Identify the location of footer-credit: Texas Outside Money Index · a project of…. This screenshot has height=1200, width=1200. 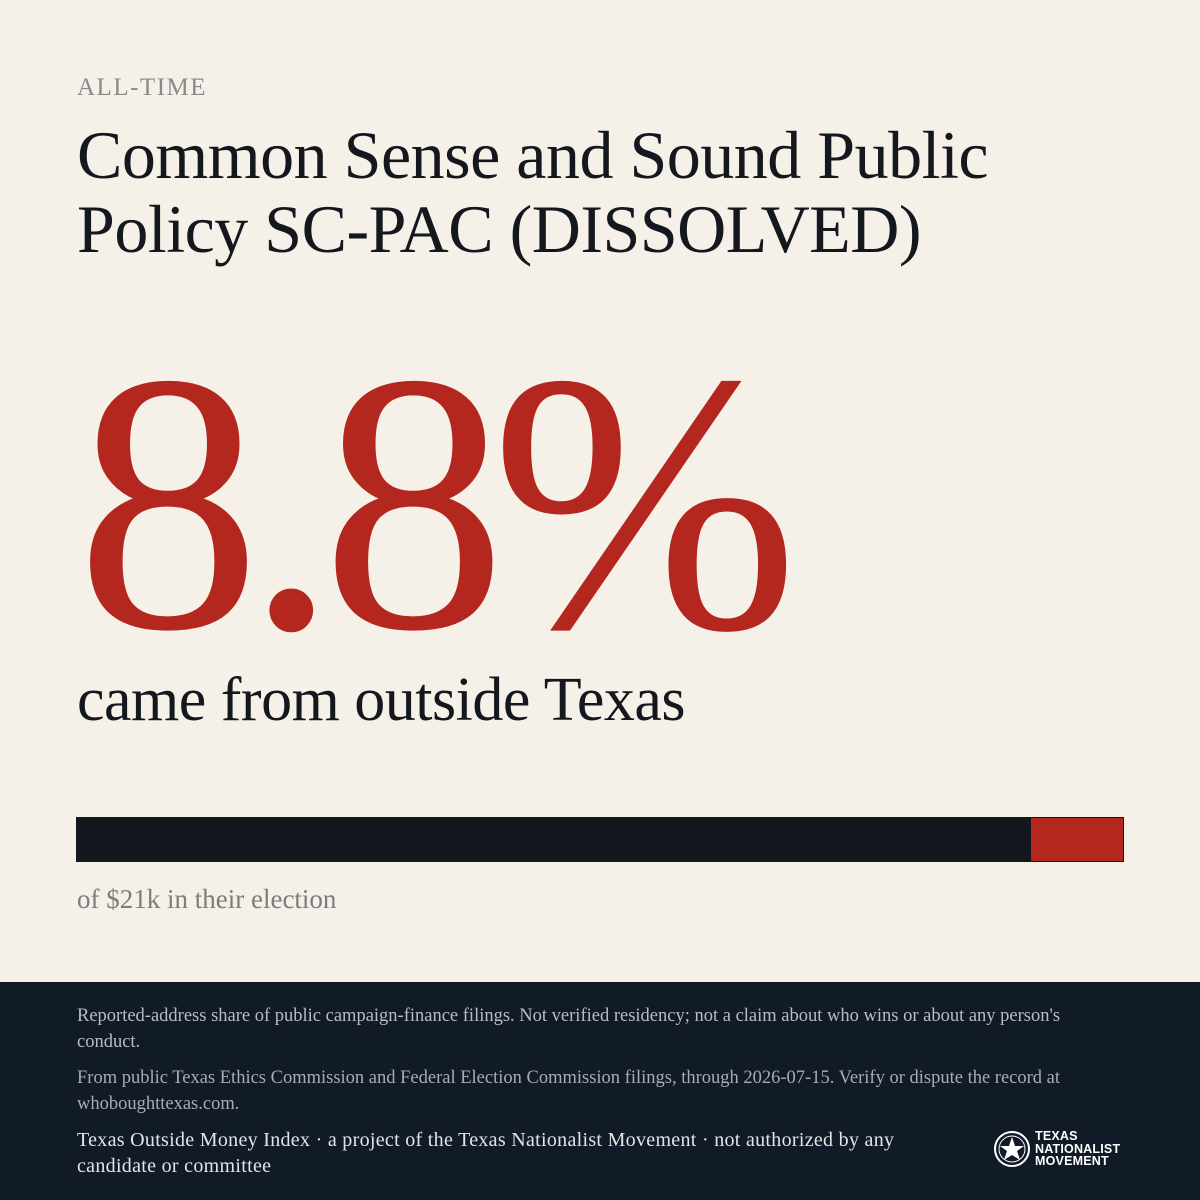
(486, 1153).